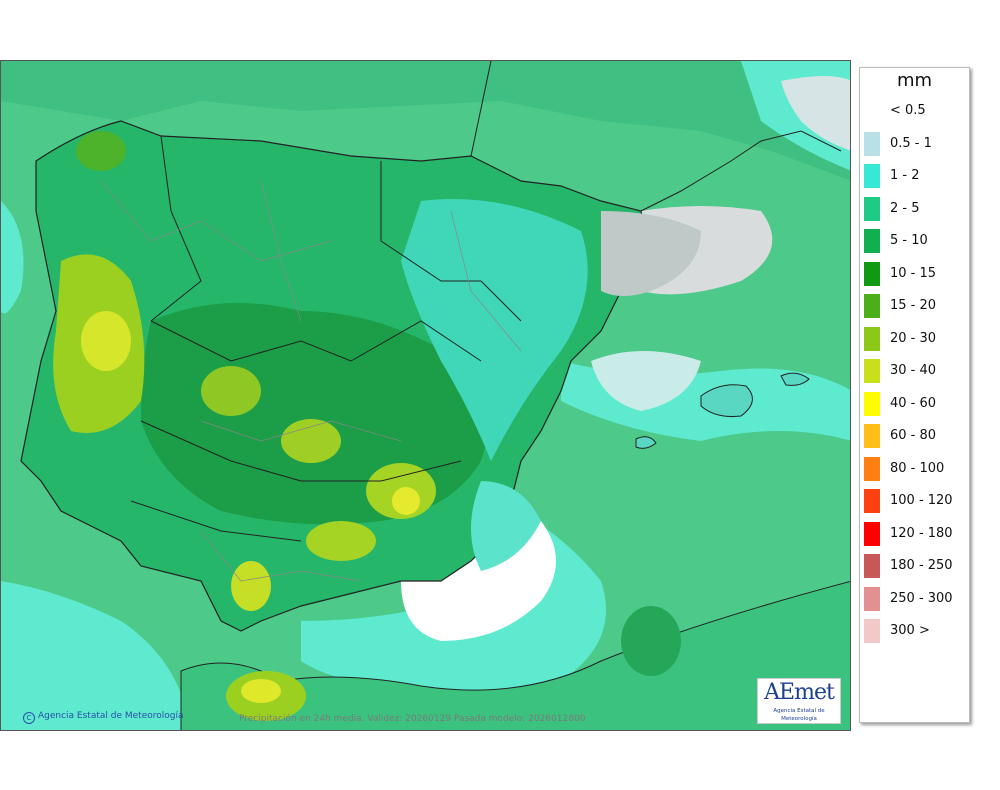 The height and width of the screenshot is (790, 1000). I want to click on legend-item: 80 - 100, so click(916, 468).